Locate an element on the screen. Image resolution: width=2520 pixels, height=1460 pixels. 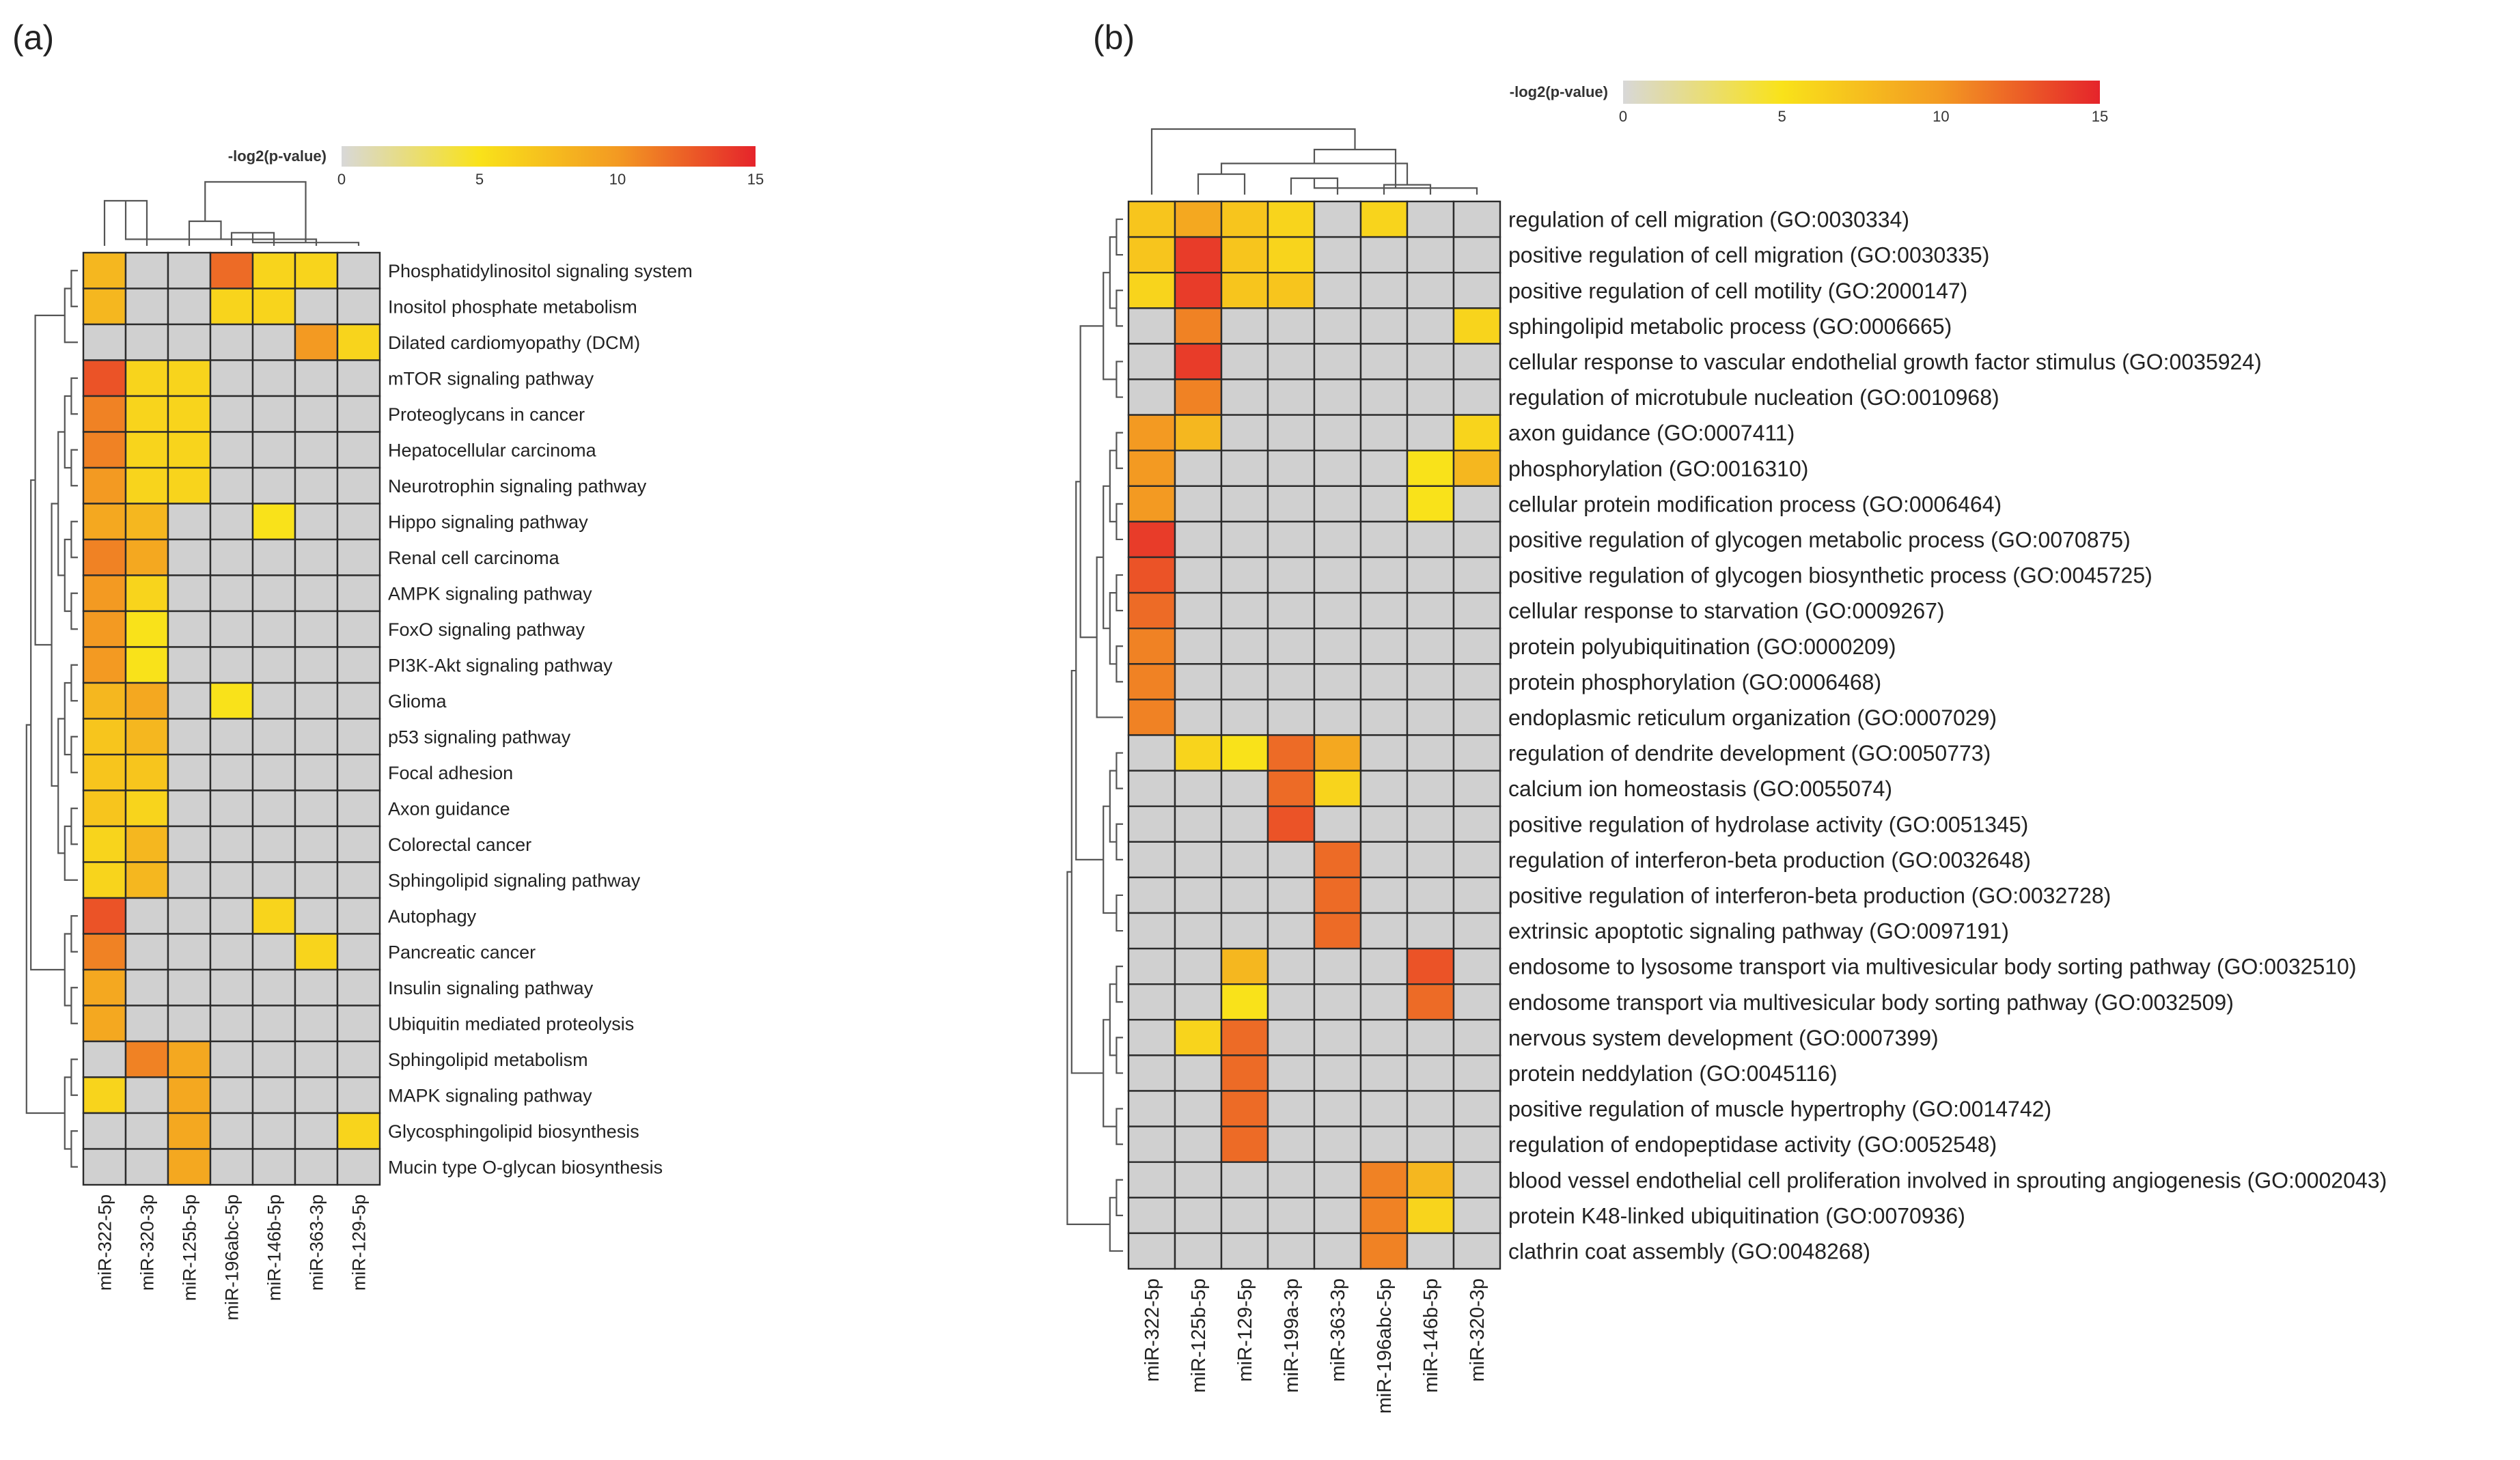
row-label: Dilated cardiomyopathy (DCM) is located at coordinates (514, 343).